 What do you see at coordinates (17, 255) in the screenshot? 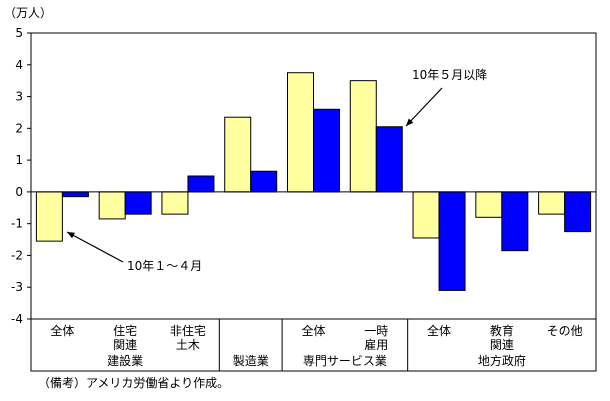
I see `y-tick-label: -2` at bounding box center [17, 255].